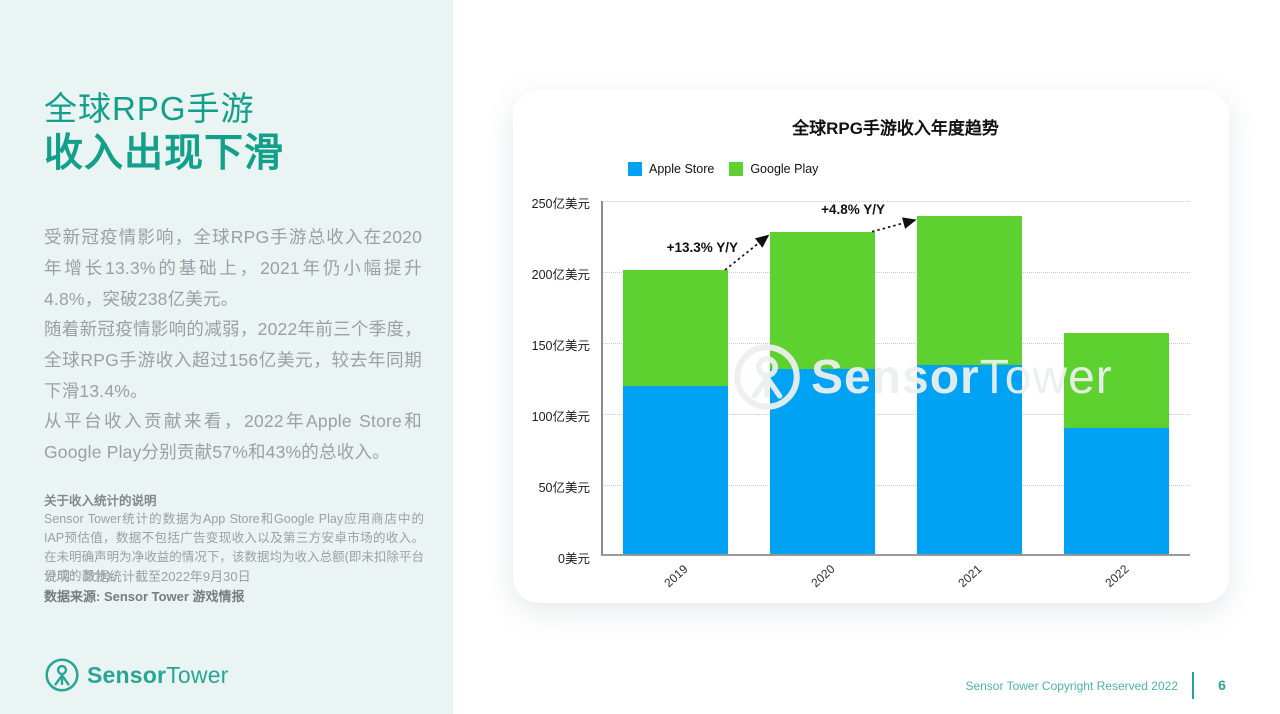  Describe the element at coordinates (820, 244) in the screenshot. I see `annotation-arrows` at that location.